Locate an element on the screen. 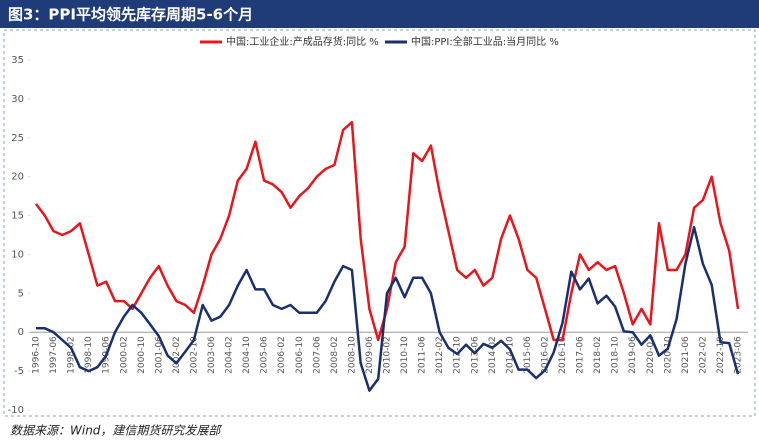  x-tick-label: 2006-02 is located at coordinates (282, 355).